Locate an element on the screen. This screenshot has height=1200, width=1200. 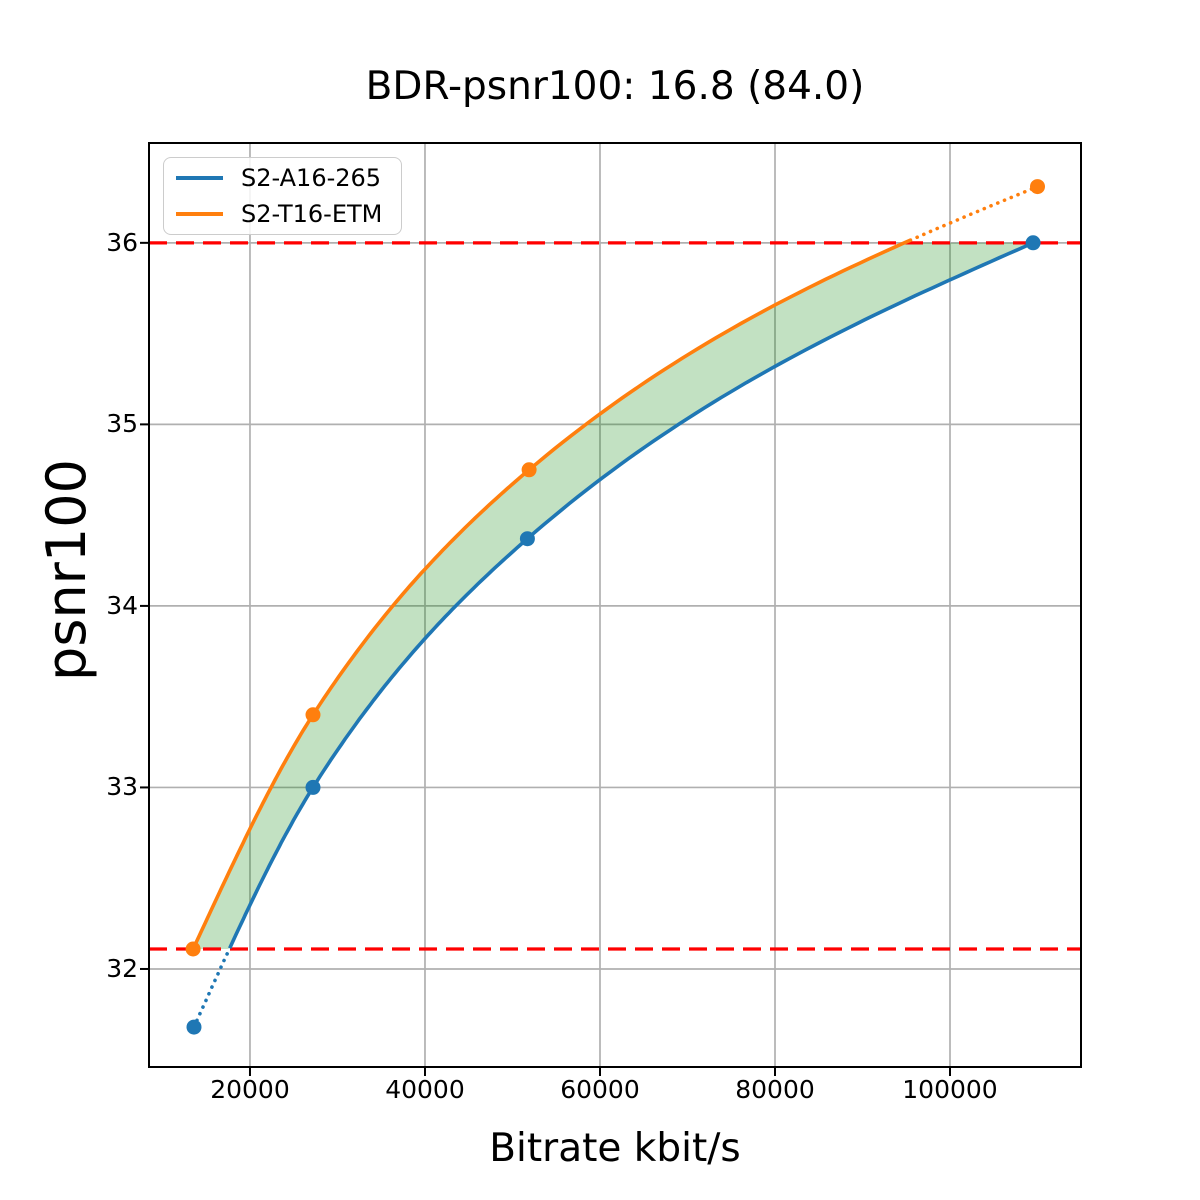
legend-line-sample-blue is located at coordinates (199, 178).